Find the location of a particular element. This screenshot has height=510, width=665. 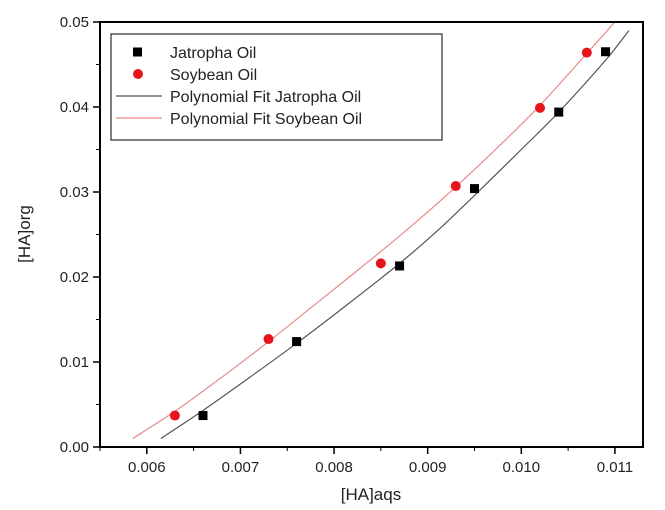

y-tick-label: 0.04 is located at coordinates (74, 107).